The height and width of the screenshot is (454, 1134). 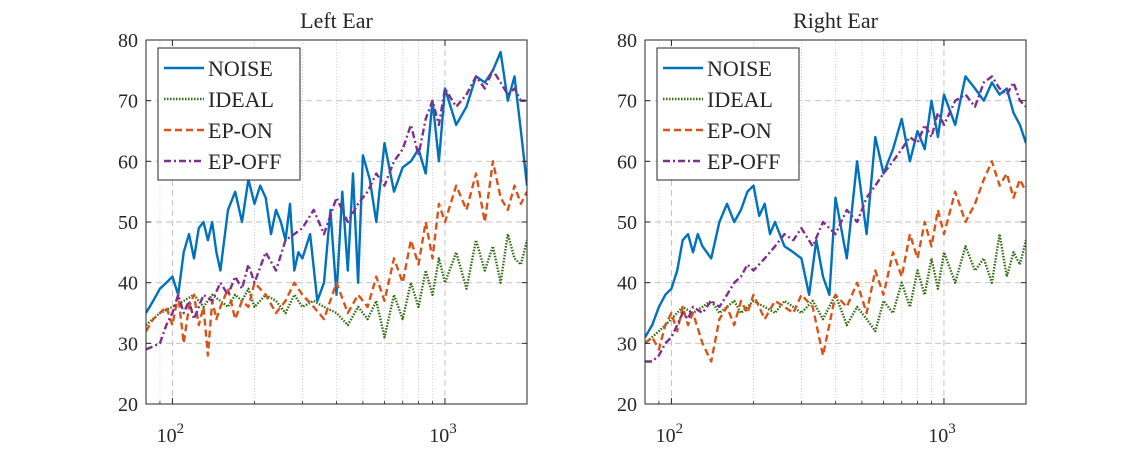 I want to click on right-ear-y-tick-label: 20, so click(x=627, y=405).